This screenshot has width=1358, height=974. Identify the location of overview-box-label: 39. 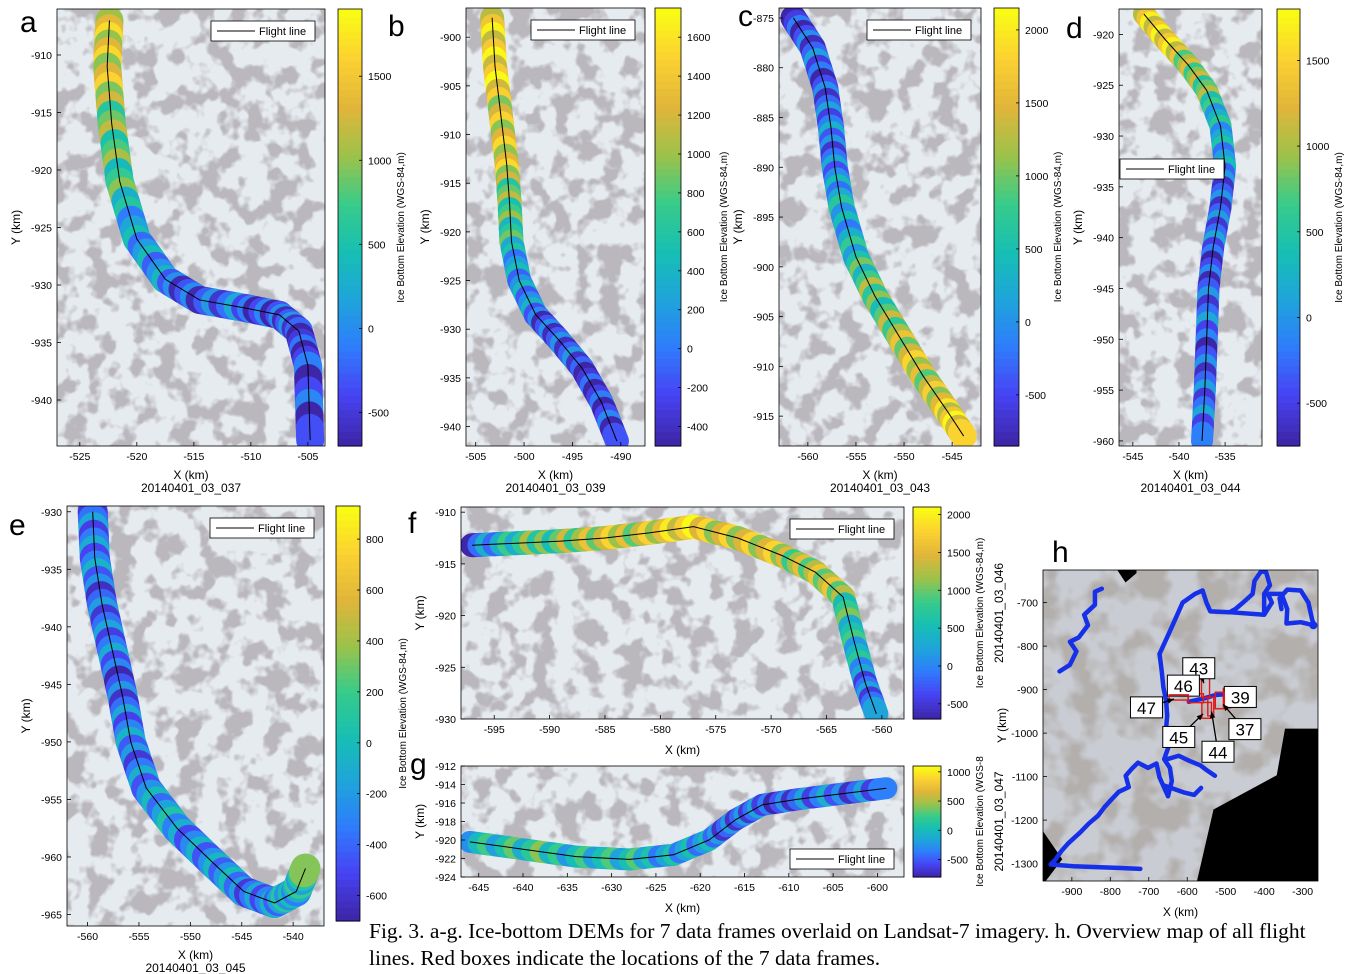
(1240, 697).